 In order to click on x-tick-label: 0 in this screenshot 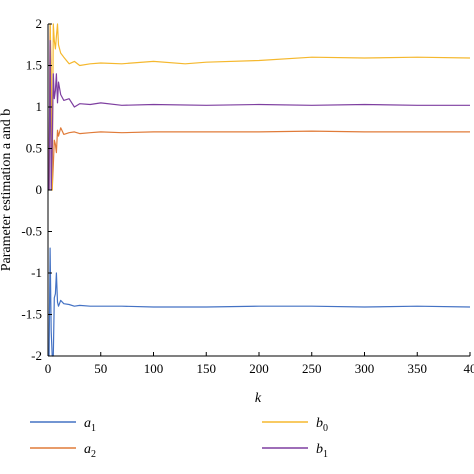, I will do `click(48, 368)`.